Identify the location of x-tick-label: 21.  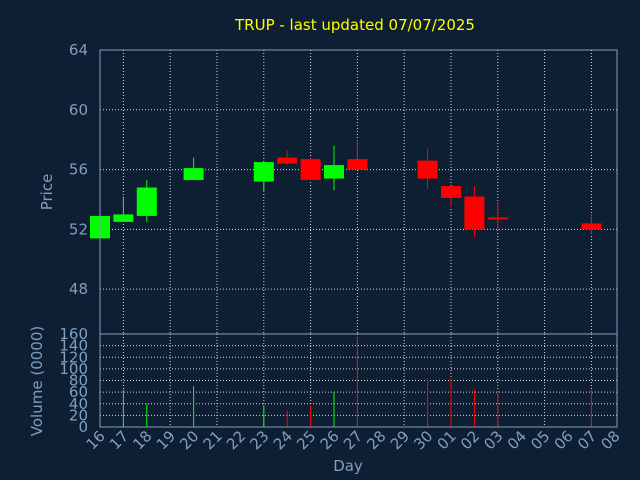
(213, 440).